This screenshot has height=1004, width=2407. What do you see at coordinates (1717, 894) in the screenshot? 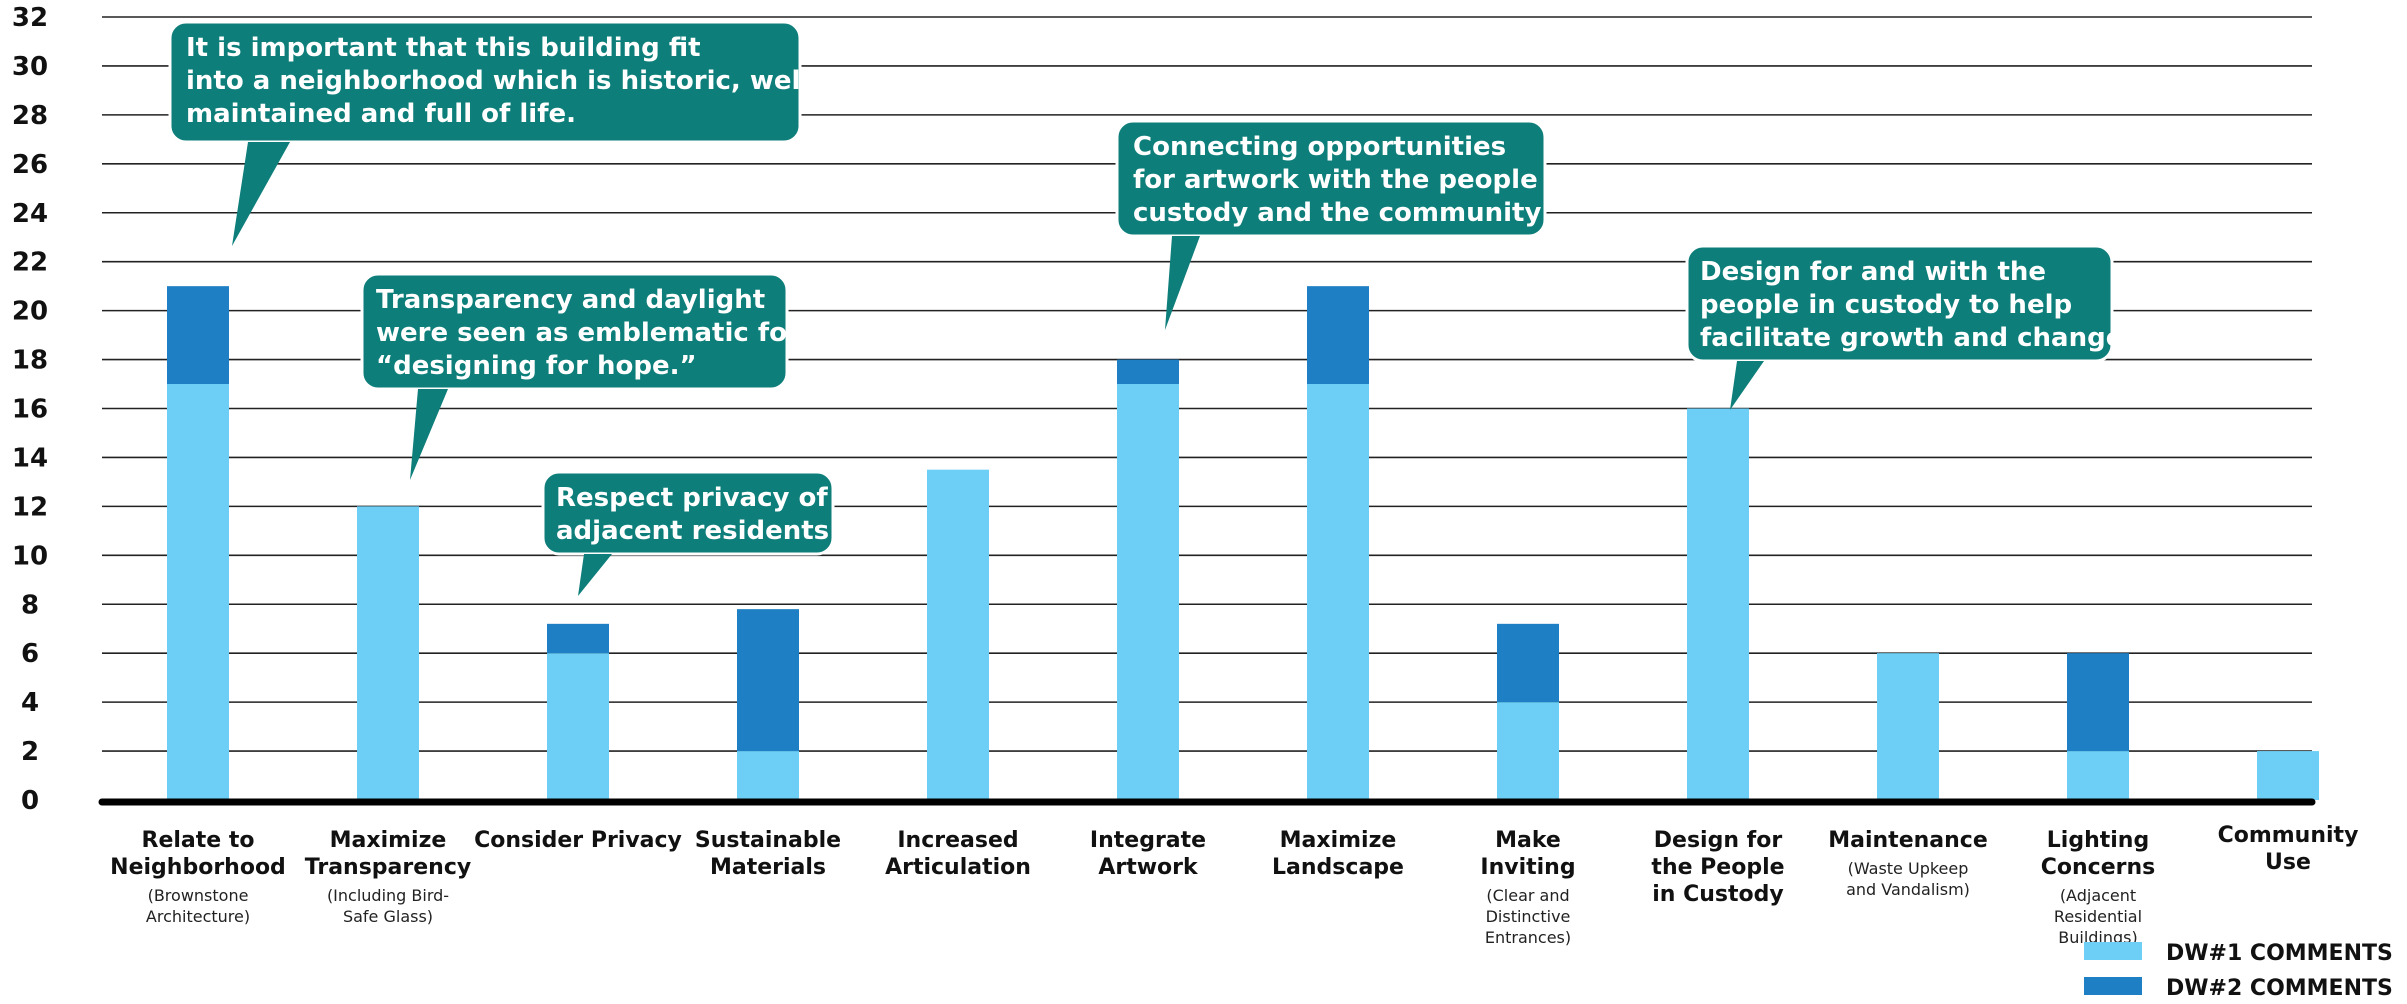
I see `category-label: in Custody` at bounding box center [1717, 894].